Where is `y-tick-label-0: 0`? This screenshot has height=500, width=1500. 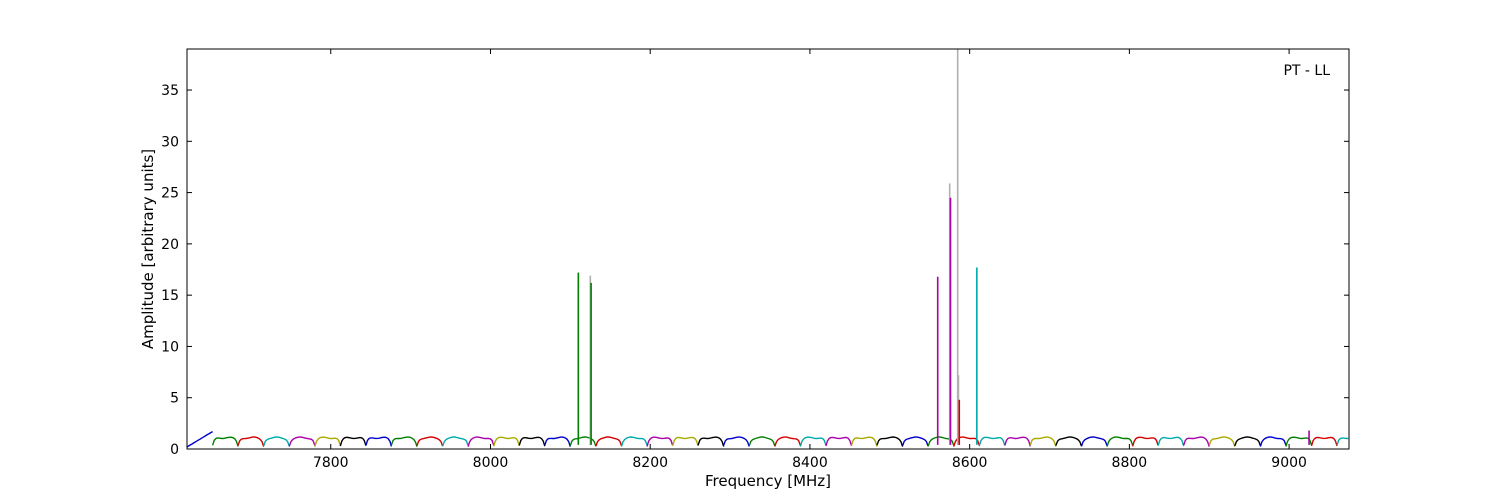
y-tick-label-0: 0 is located at coordinates (174, 450).